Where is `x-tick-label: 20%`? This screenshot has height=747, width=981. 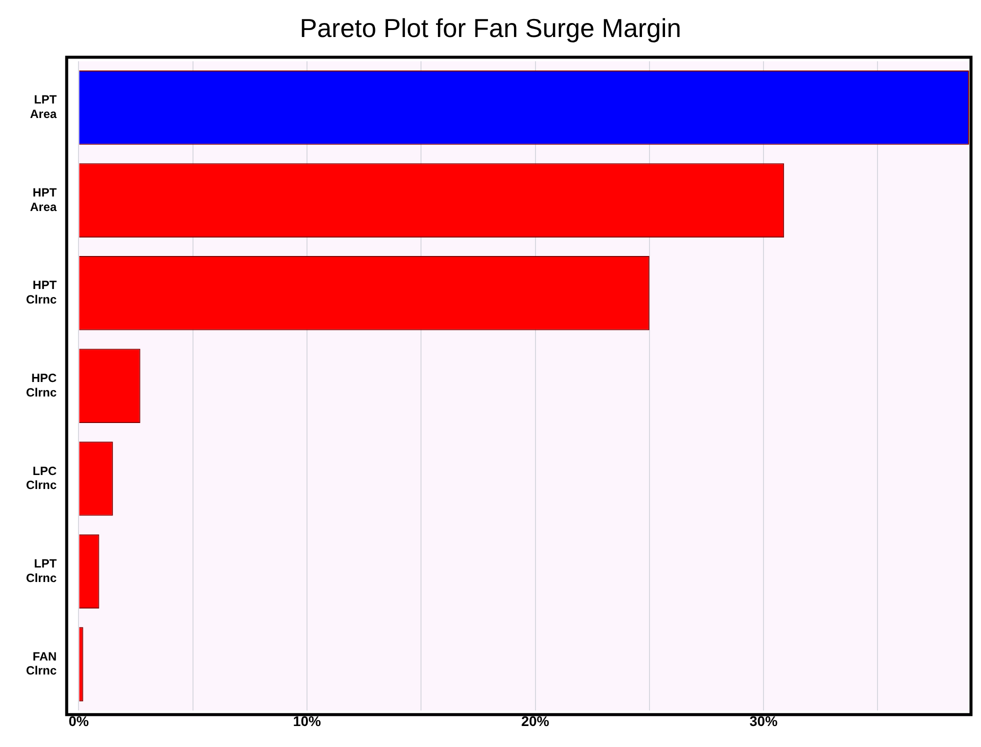
x-tick-label: 20% is located at coordinates (535, 720).